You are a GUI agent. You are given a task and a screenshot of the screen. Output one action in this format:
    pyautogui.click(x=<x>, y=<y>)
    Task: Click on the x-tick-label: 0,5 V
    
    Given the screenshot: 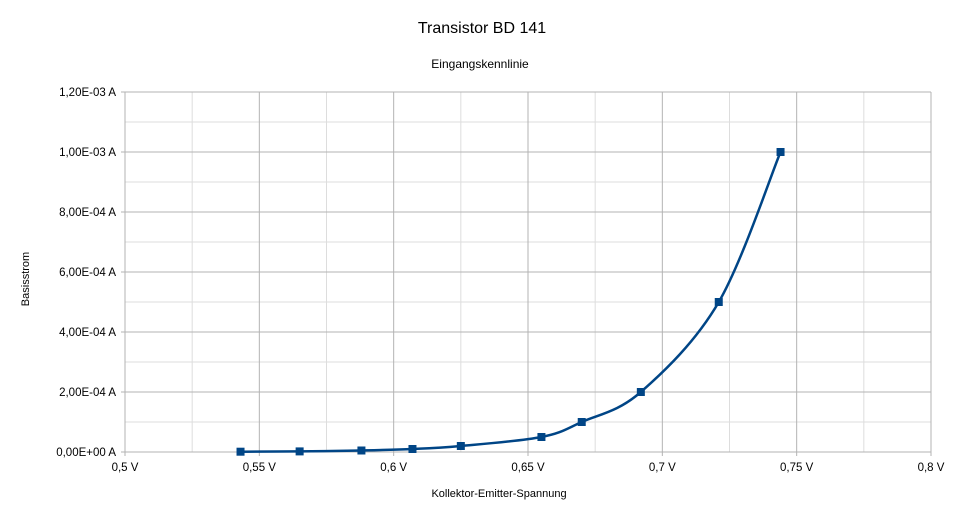 What is the action you would take?
    pyautogui.click(x=125, y=468)
    